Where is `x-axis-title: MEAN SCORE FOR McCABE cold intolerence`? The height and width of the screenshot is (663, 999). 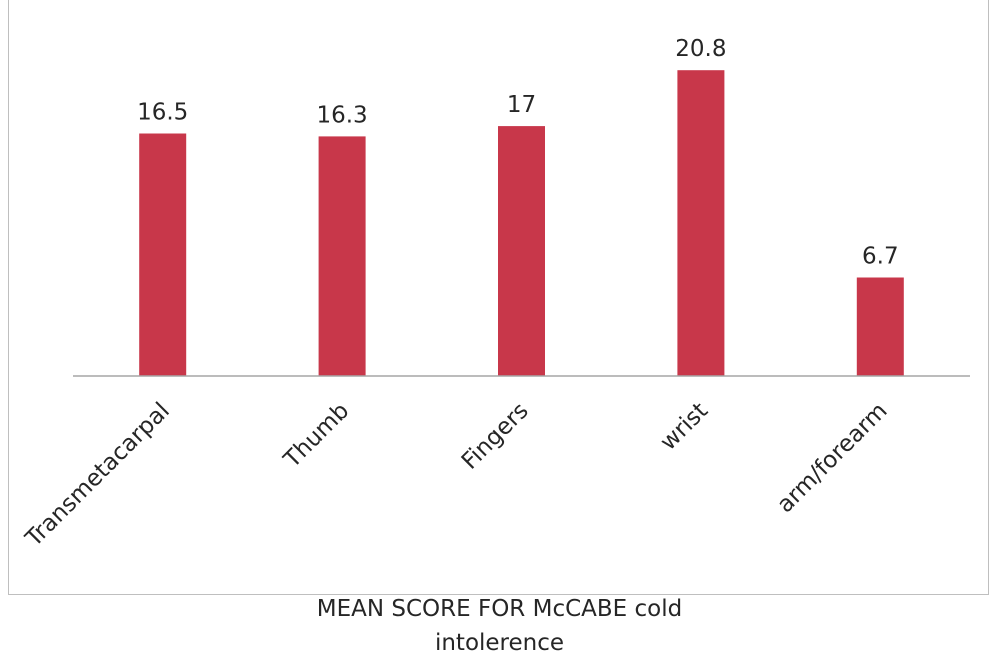 x-axis-title: MEAN SCORE FOR McCABE cold intolerence is located at coordinates (499, 626).